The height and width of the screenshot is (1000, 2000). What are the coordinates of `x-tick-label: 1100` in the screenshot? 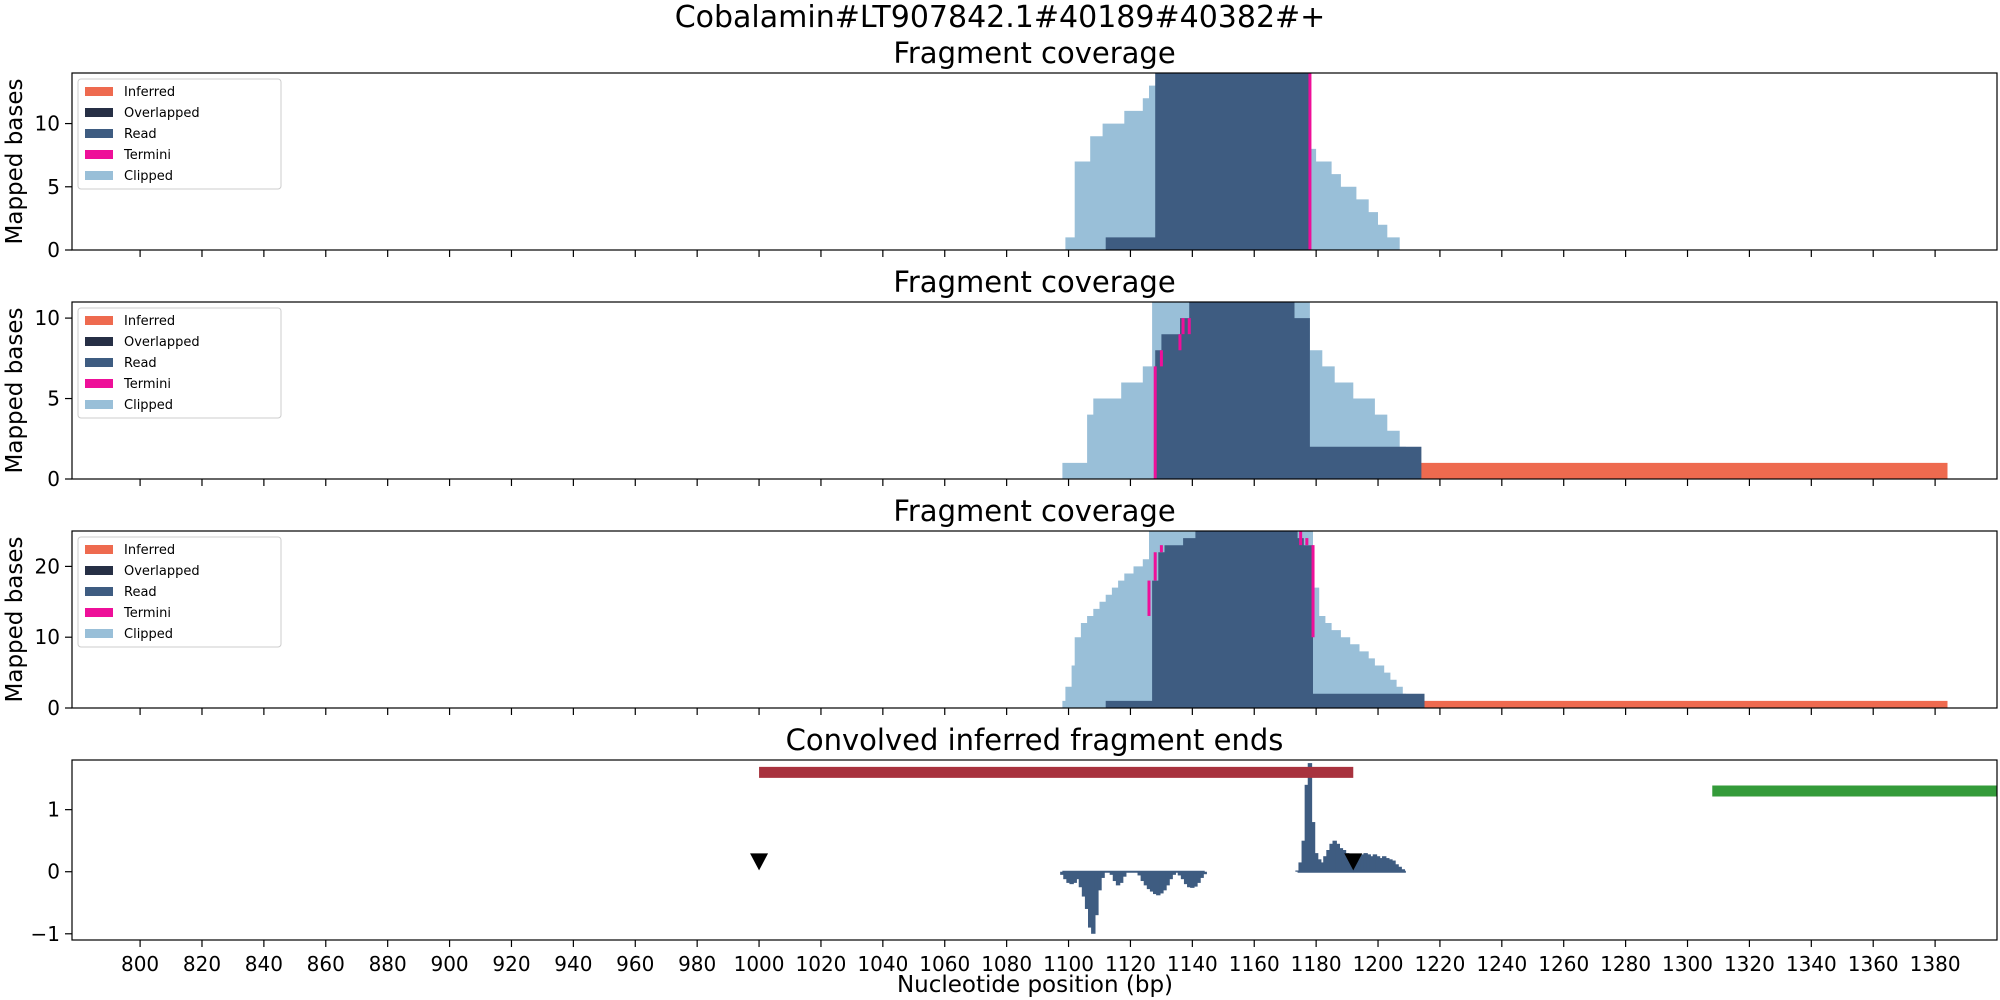 It's located at (1068, 964).